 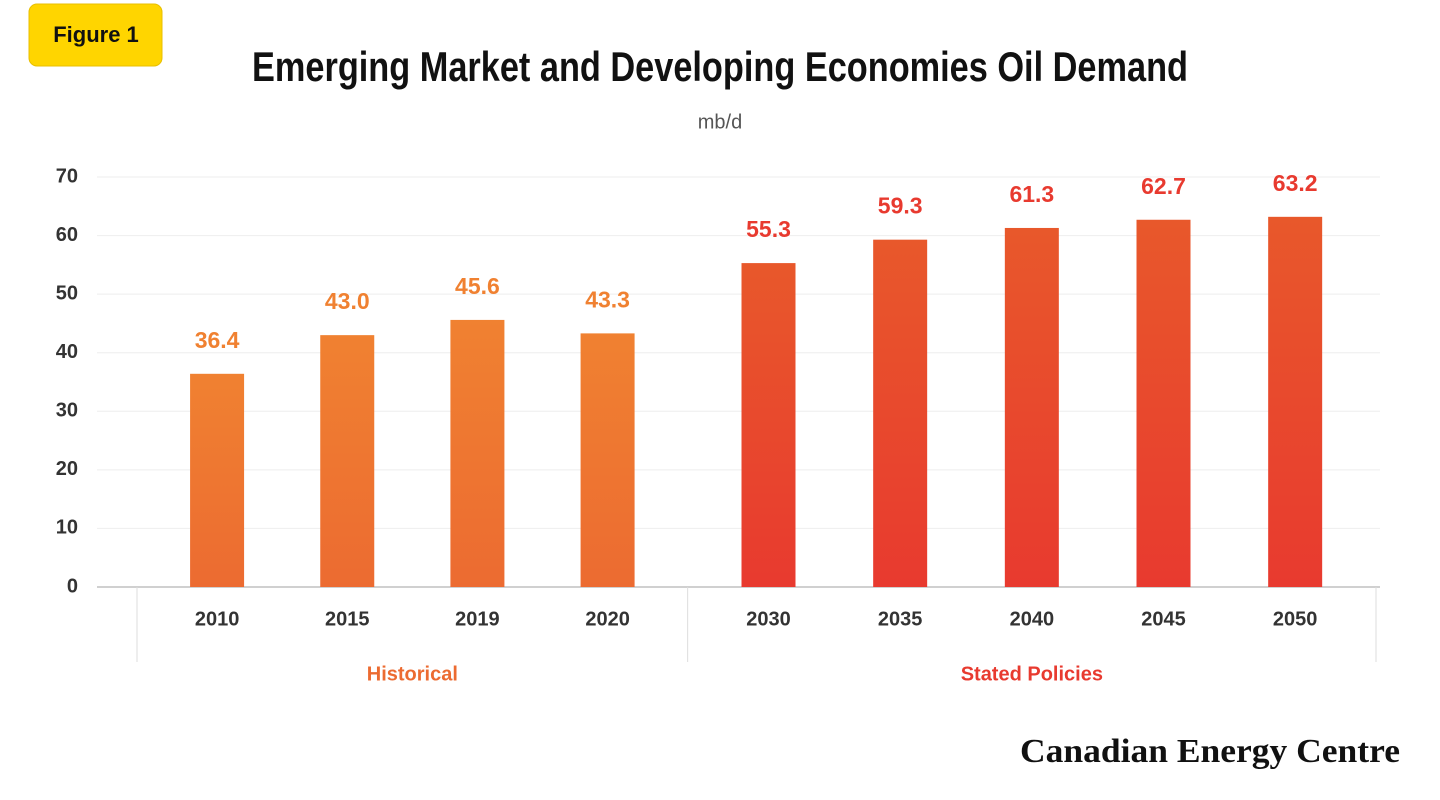 I want to click on y-tick-label: 40, so click(x=67, y=352).